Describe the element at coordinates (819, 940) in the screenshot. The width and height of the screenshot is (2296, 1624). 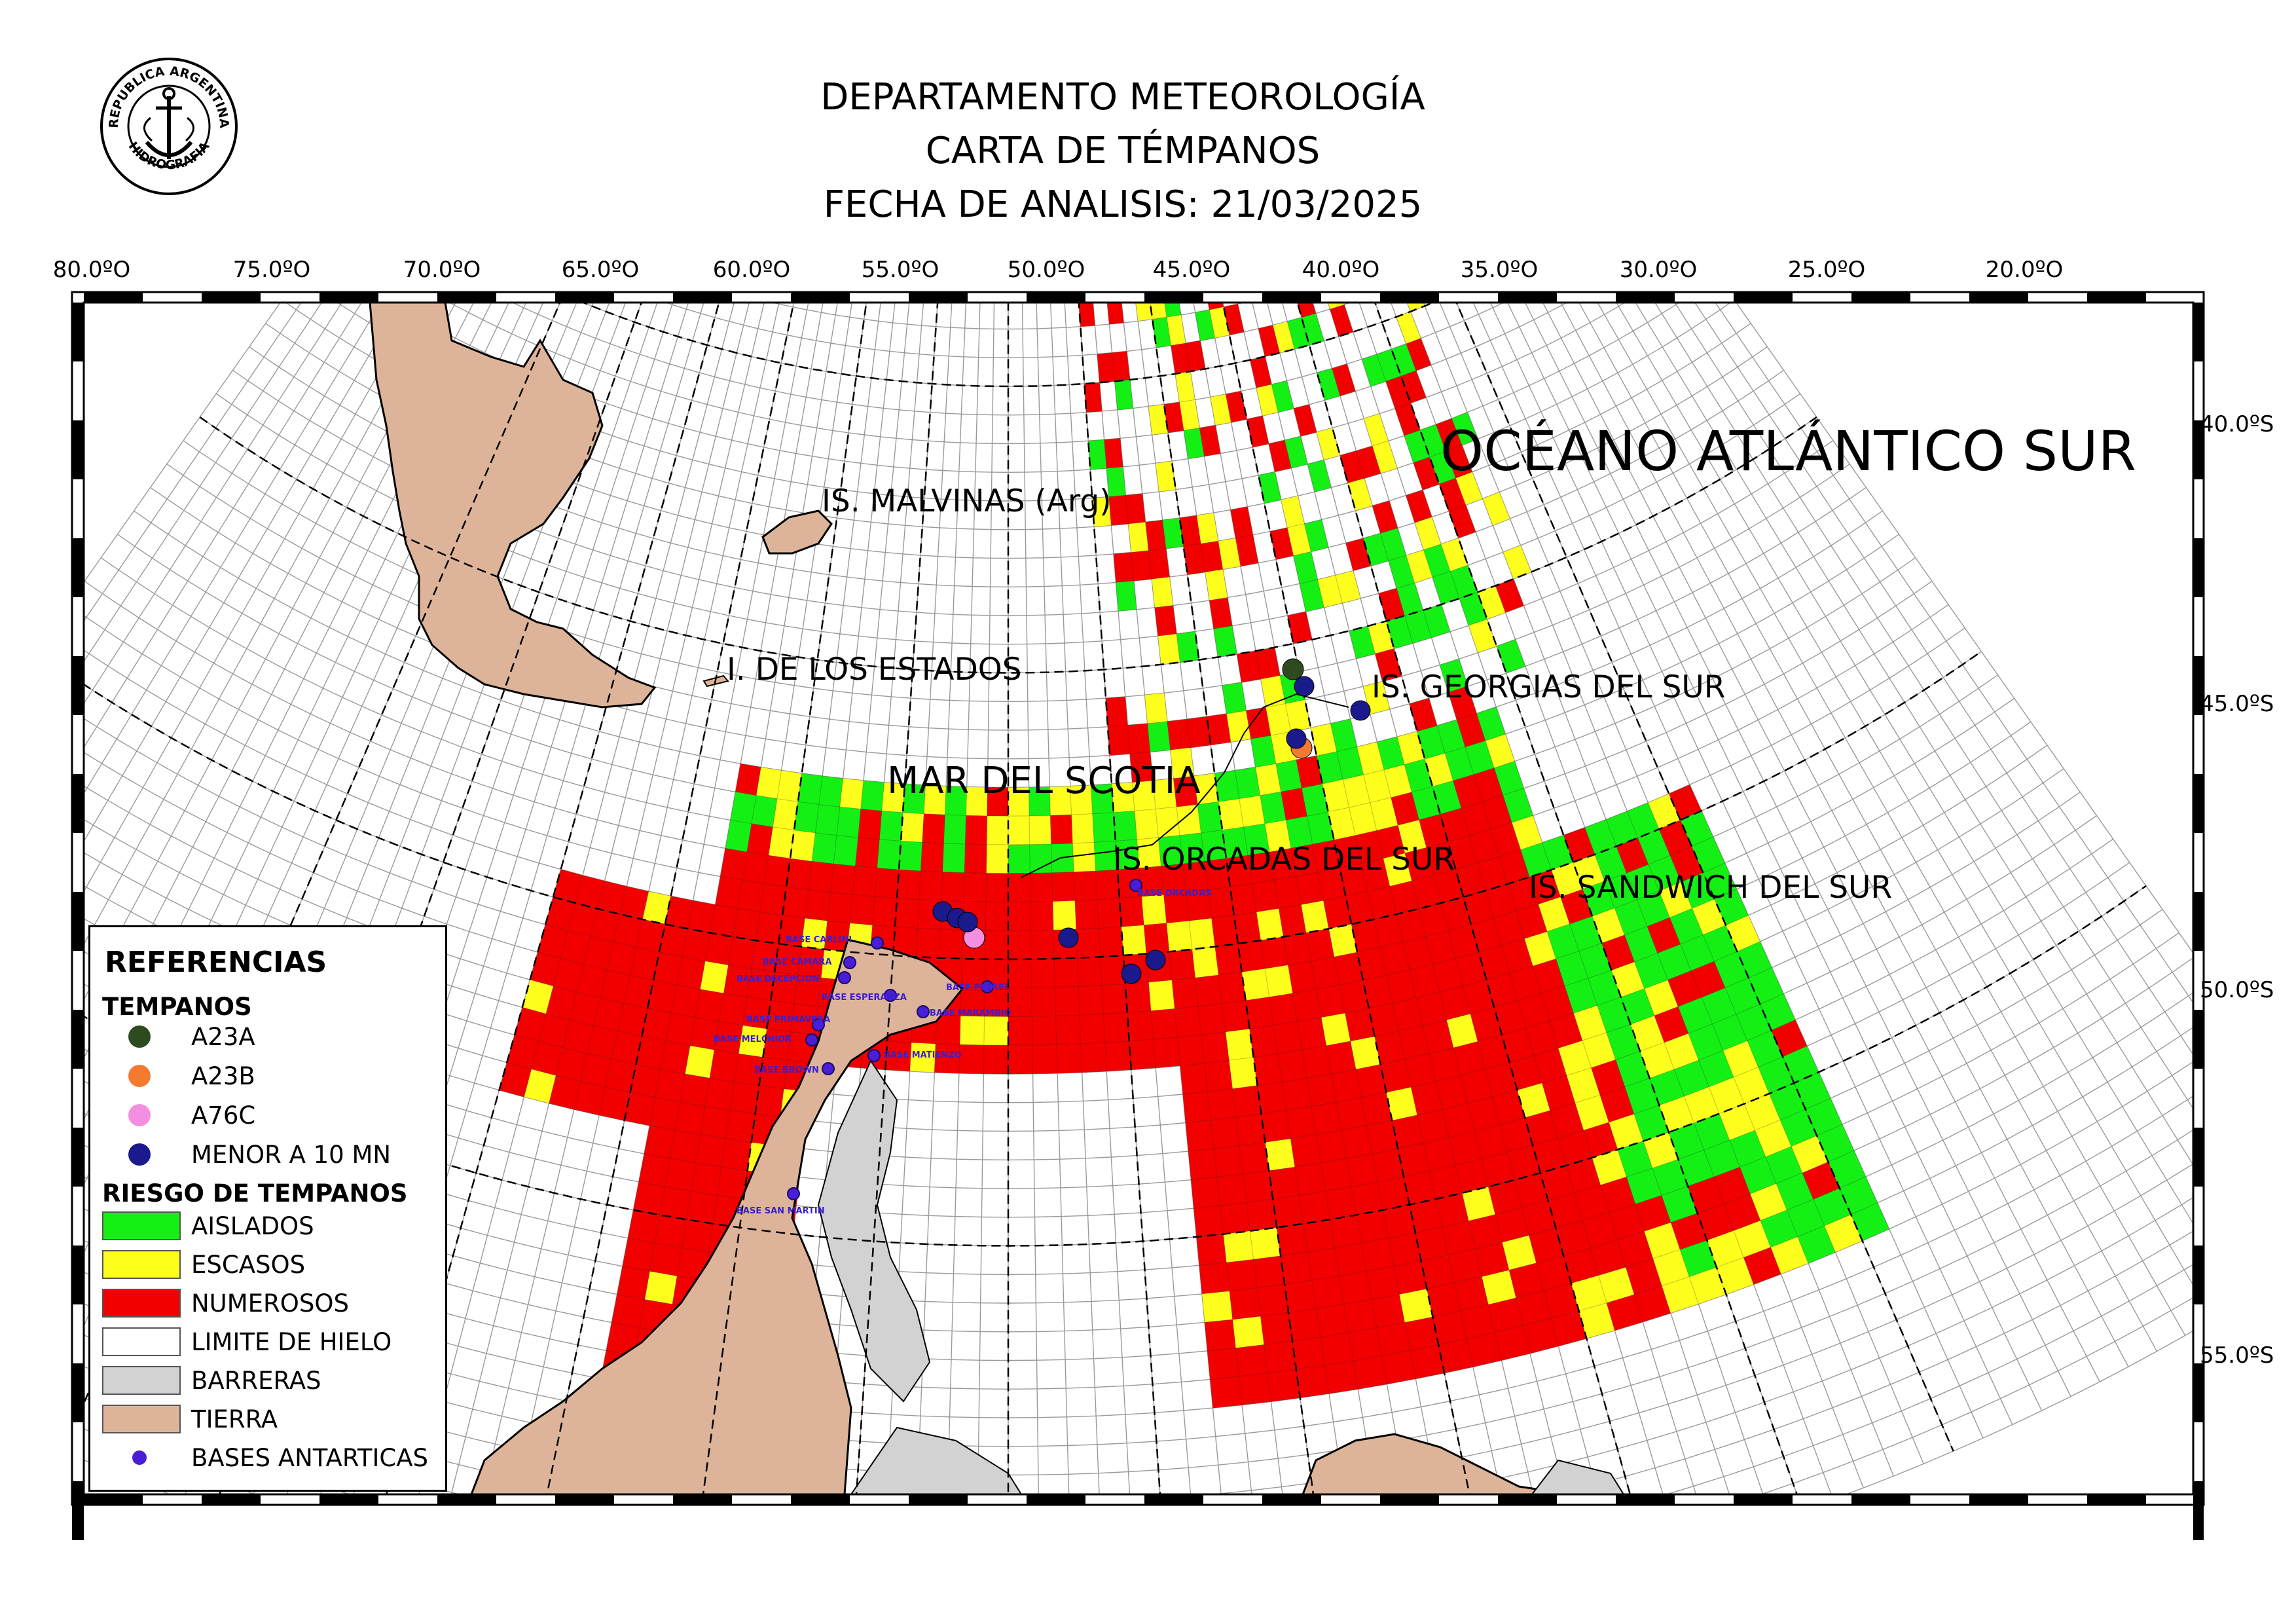
I see `base-label-carlini: BASE CARLINI` at that location.